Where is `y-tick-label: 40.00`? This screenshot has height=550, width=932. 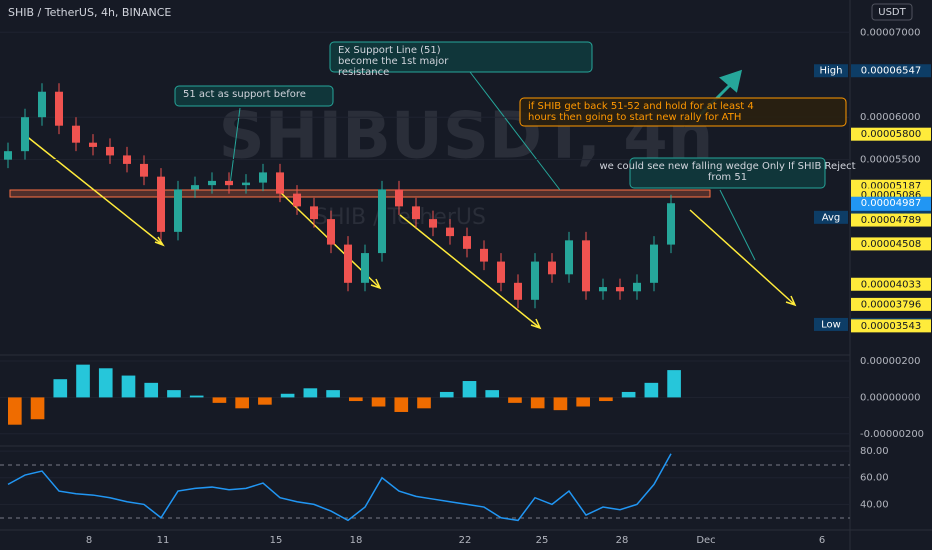 y-tick-label: 40.00 is located at coordinates (874, 504).